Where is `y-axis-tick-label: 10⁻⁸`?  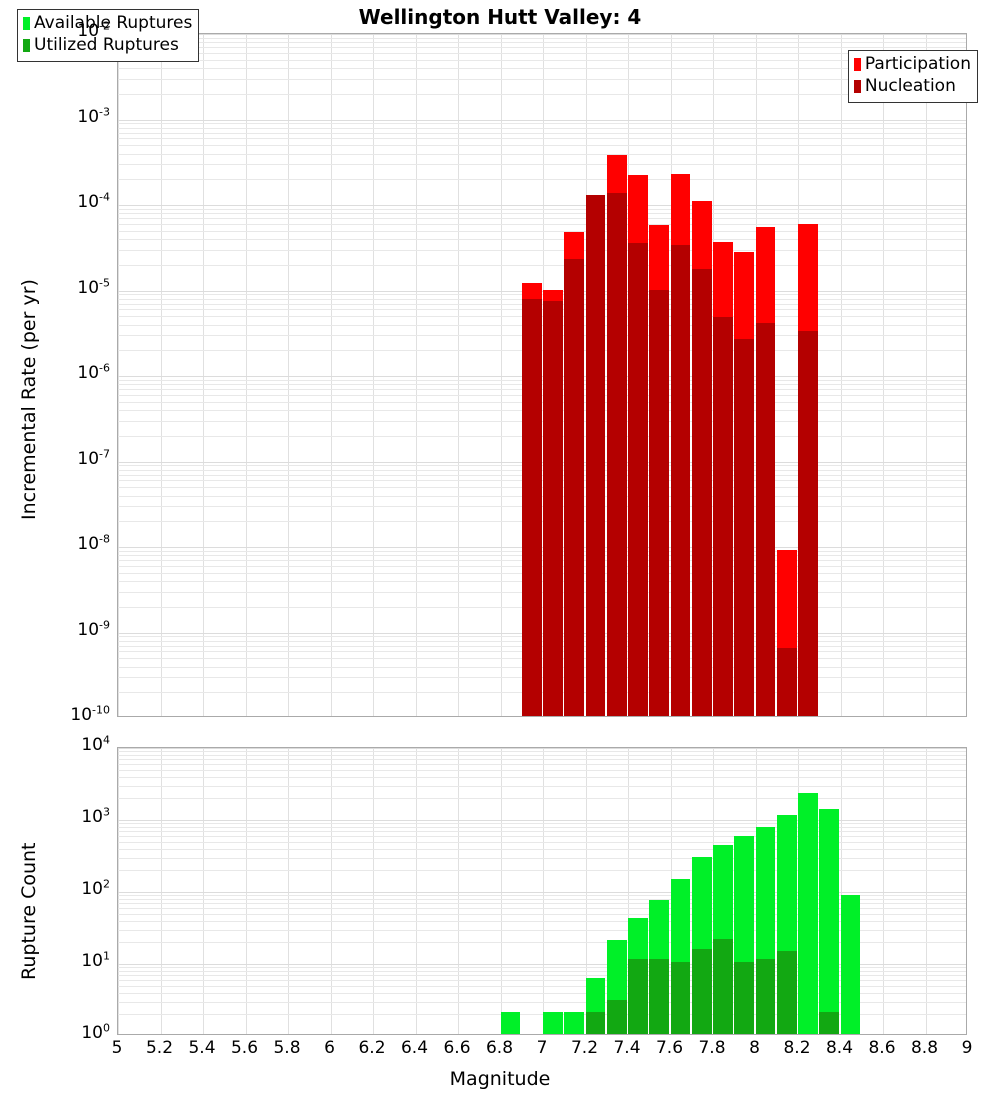
y-axis-tick-label: 10⁻⁸ is located at coordinates (93, 543).